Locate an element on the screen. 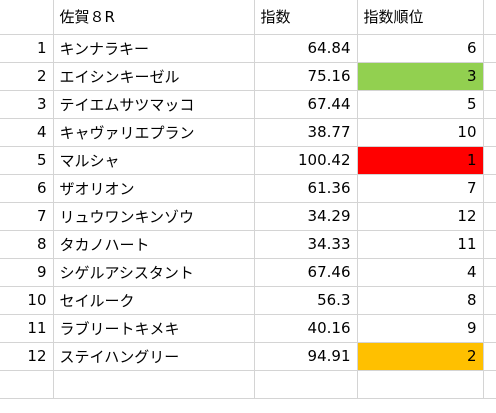 The height and width of the screenshot is (413, 496). rank-cell: 6 is located at coordinates (420, 48).